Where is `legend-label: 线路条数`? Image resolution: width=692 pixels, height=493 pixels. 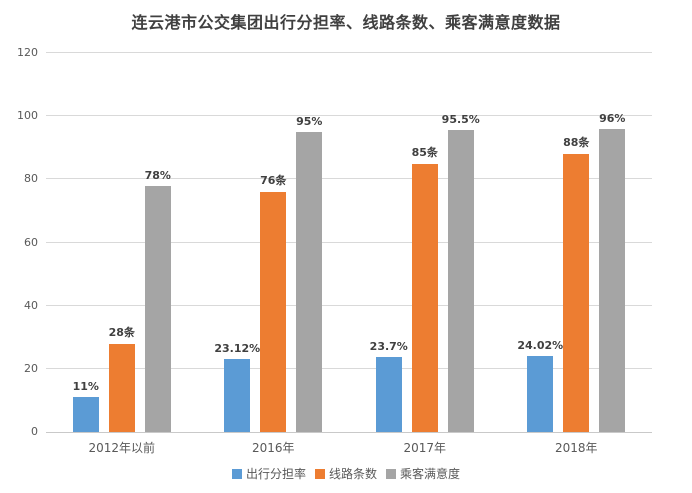
legend-label: 线路条数 is located at coordinates (352, 474).